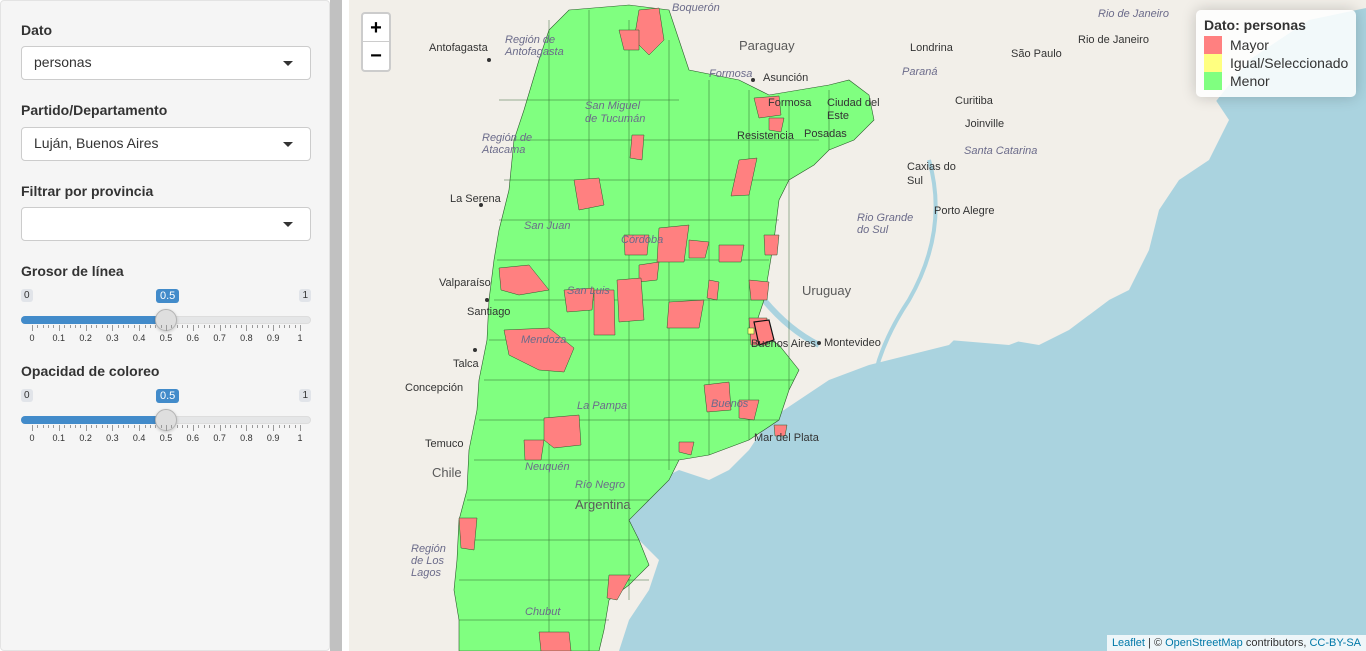 This screenshot has height=651, width=1366. I want to click on map-label: Valparaíso, so click(465, 283).